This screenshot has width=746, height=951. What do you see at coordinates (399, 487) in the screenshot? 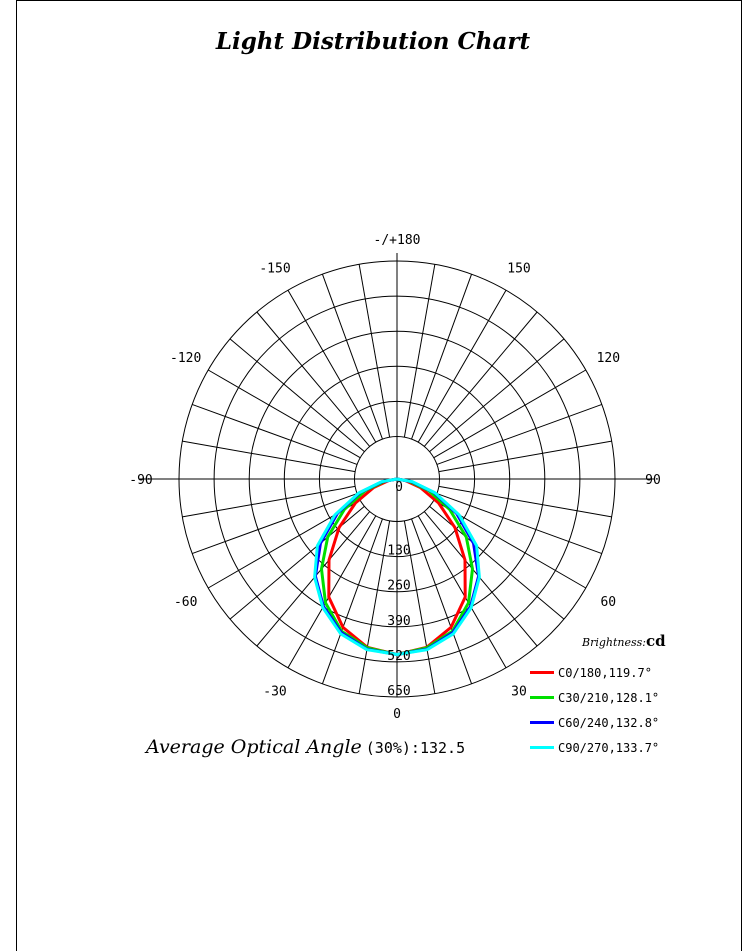
I see `radial-tick-label: 0` at bounding box center [399, 487].